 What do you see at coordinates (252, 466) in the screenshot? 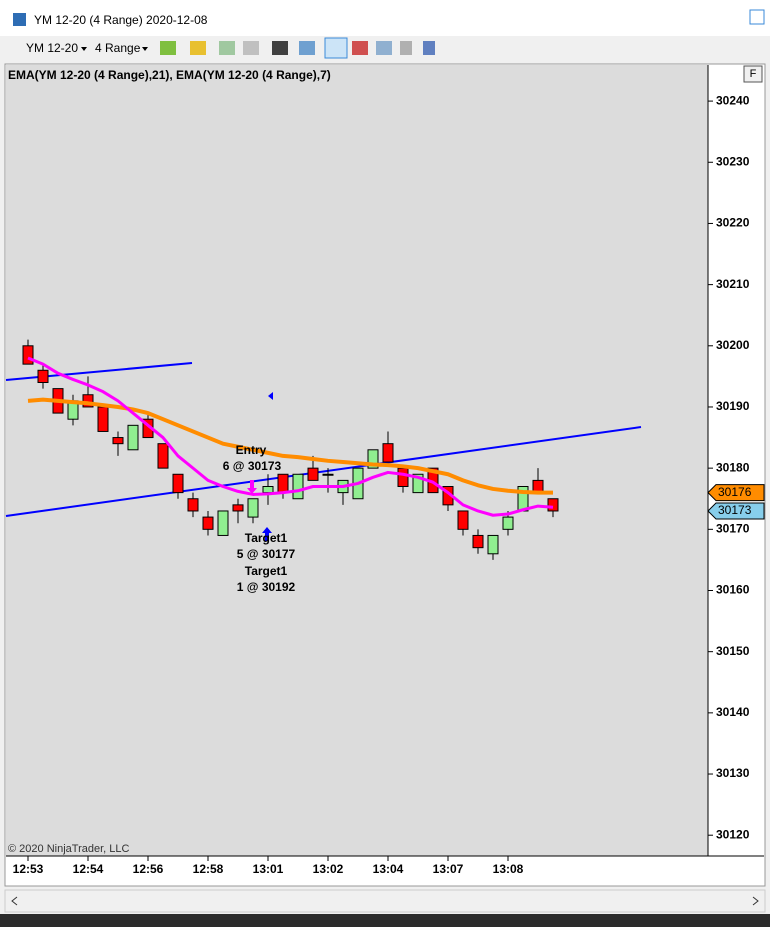
I see `annotation: 6 @ 30173` at bounding box center [252, 466].